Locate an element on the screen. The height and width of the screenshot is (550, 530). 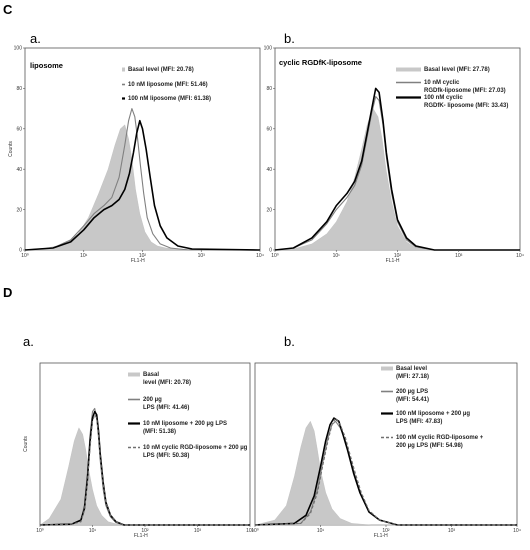
legend-label: 200 µg LPS (MFI: 41.46) is located at coordinates (166, 404).